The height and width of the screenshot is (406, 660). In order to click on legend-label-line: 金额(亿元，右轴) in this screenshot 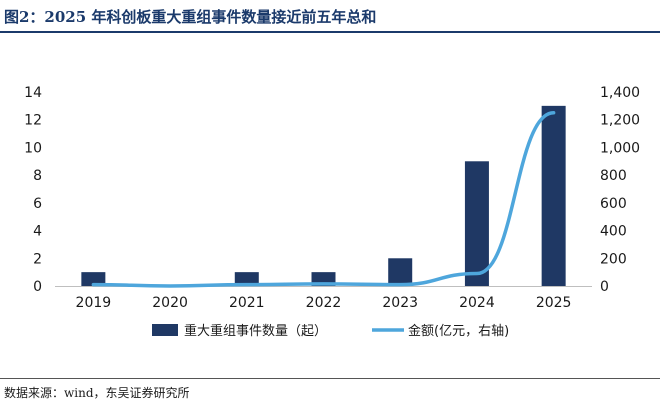, I will do `click(458, 331)`.